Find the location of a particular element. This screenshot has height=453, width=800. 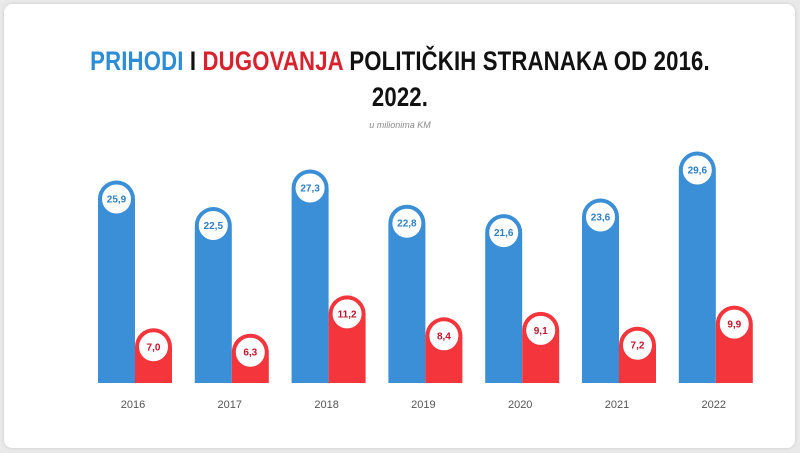

income-data-label: 23,6 is located at coordinates (601, 217).